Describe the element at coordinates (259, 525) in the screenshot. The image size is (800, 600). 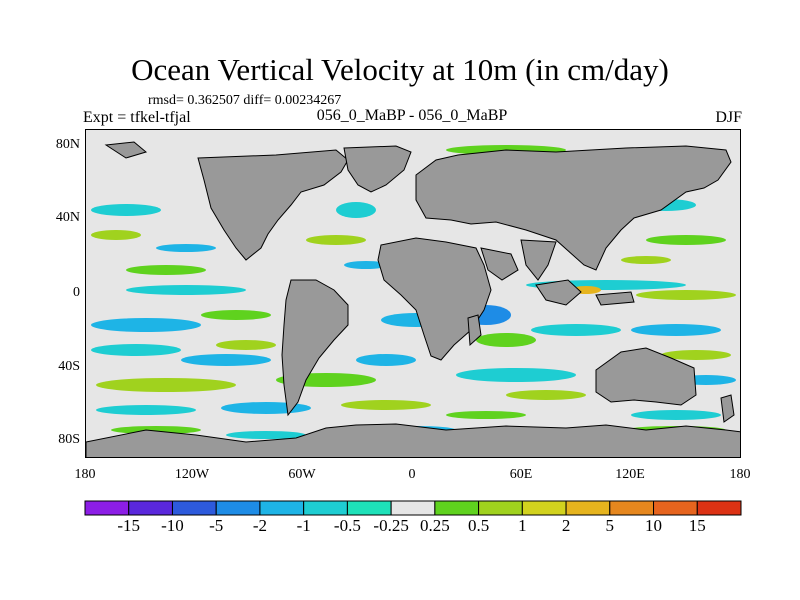
I see `colorbar-label: -2` at that location.